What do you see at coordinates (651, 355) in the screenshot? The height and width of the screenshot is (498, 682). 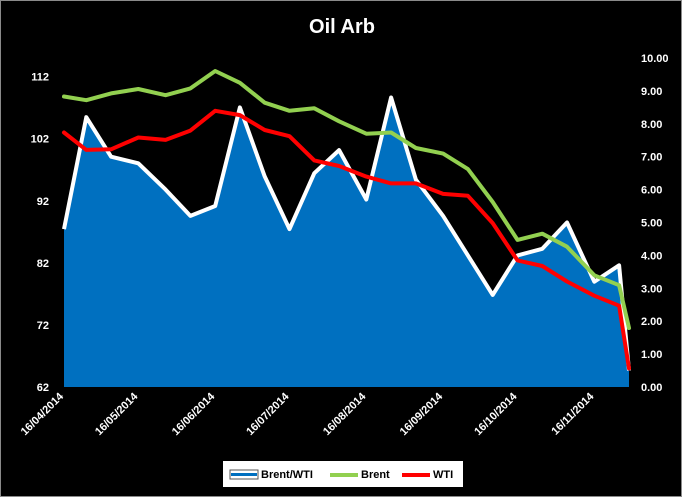 I see `right-tick-label: 1.00` at bounding box center [651, 355].